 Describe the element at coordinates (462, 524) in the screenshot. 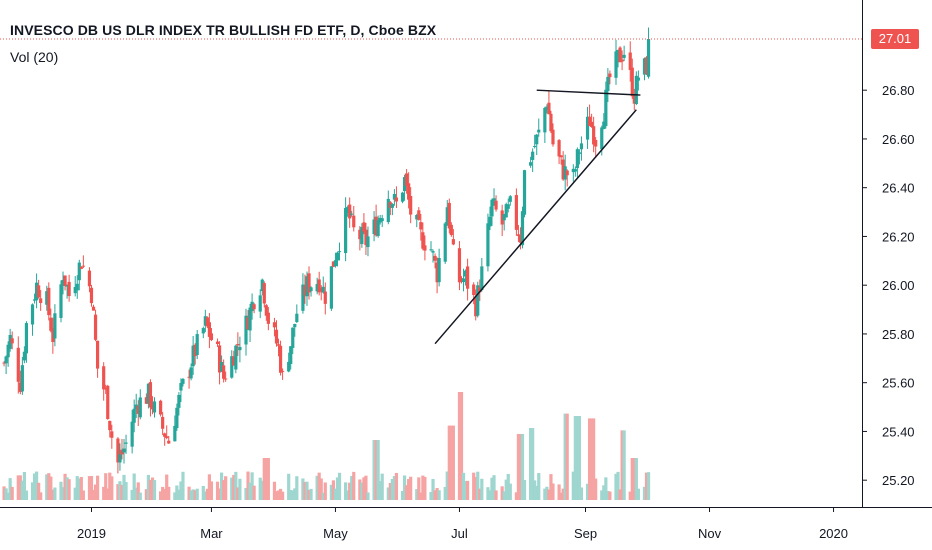

I see `time-axis: 2019 Mar May Jul Sep Nov 2020` at that location.